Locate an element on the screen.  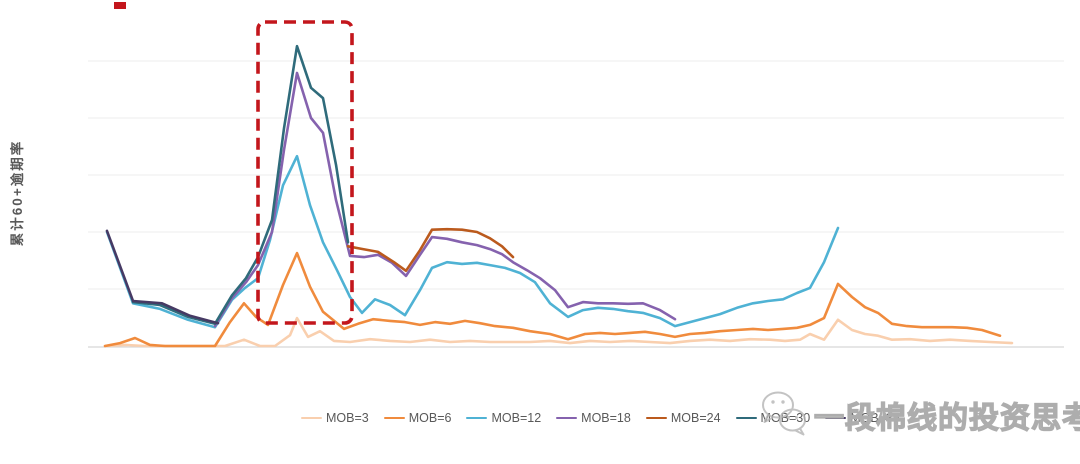
legend-label: MOB=6 is located at coordinates (430, 418).